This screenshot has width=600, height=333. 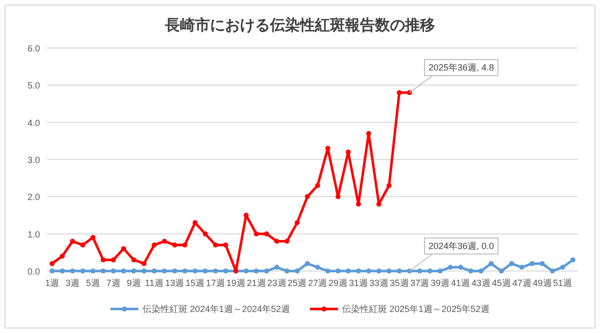 What do you see at coordinates (73, 283) in the screenshot?
I see `x-tick-label: 3週` at bounding box center [73, 283].